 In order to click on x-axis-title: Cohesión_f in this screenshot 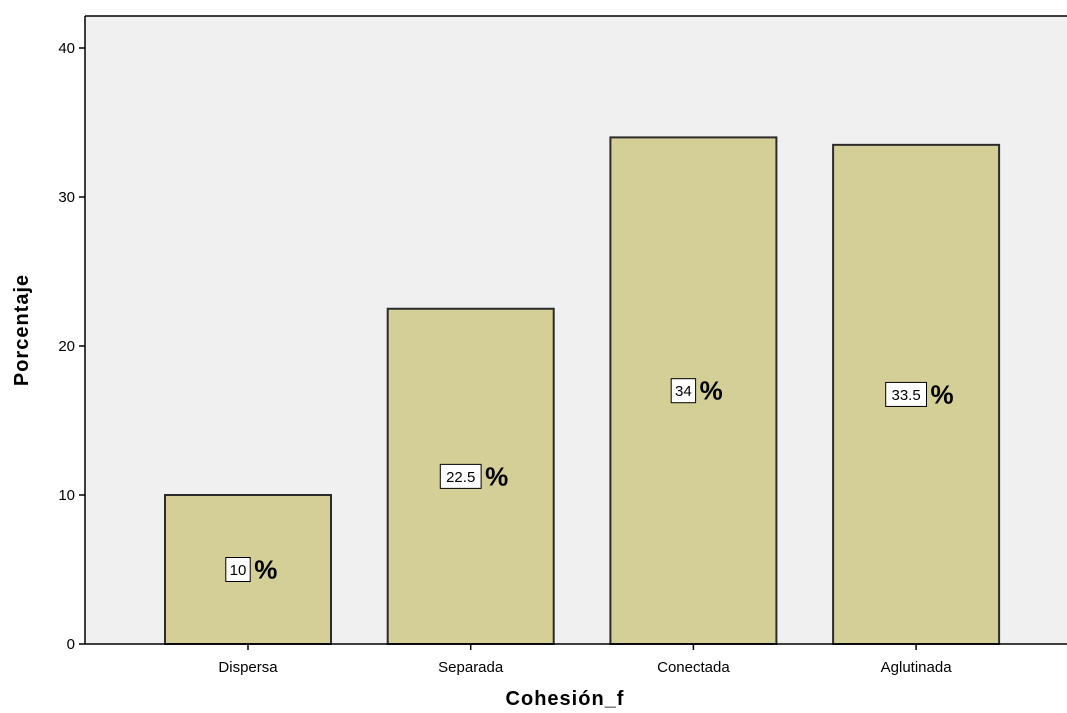, I will do `click(565, 699)`.